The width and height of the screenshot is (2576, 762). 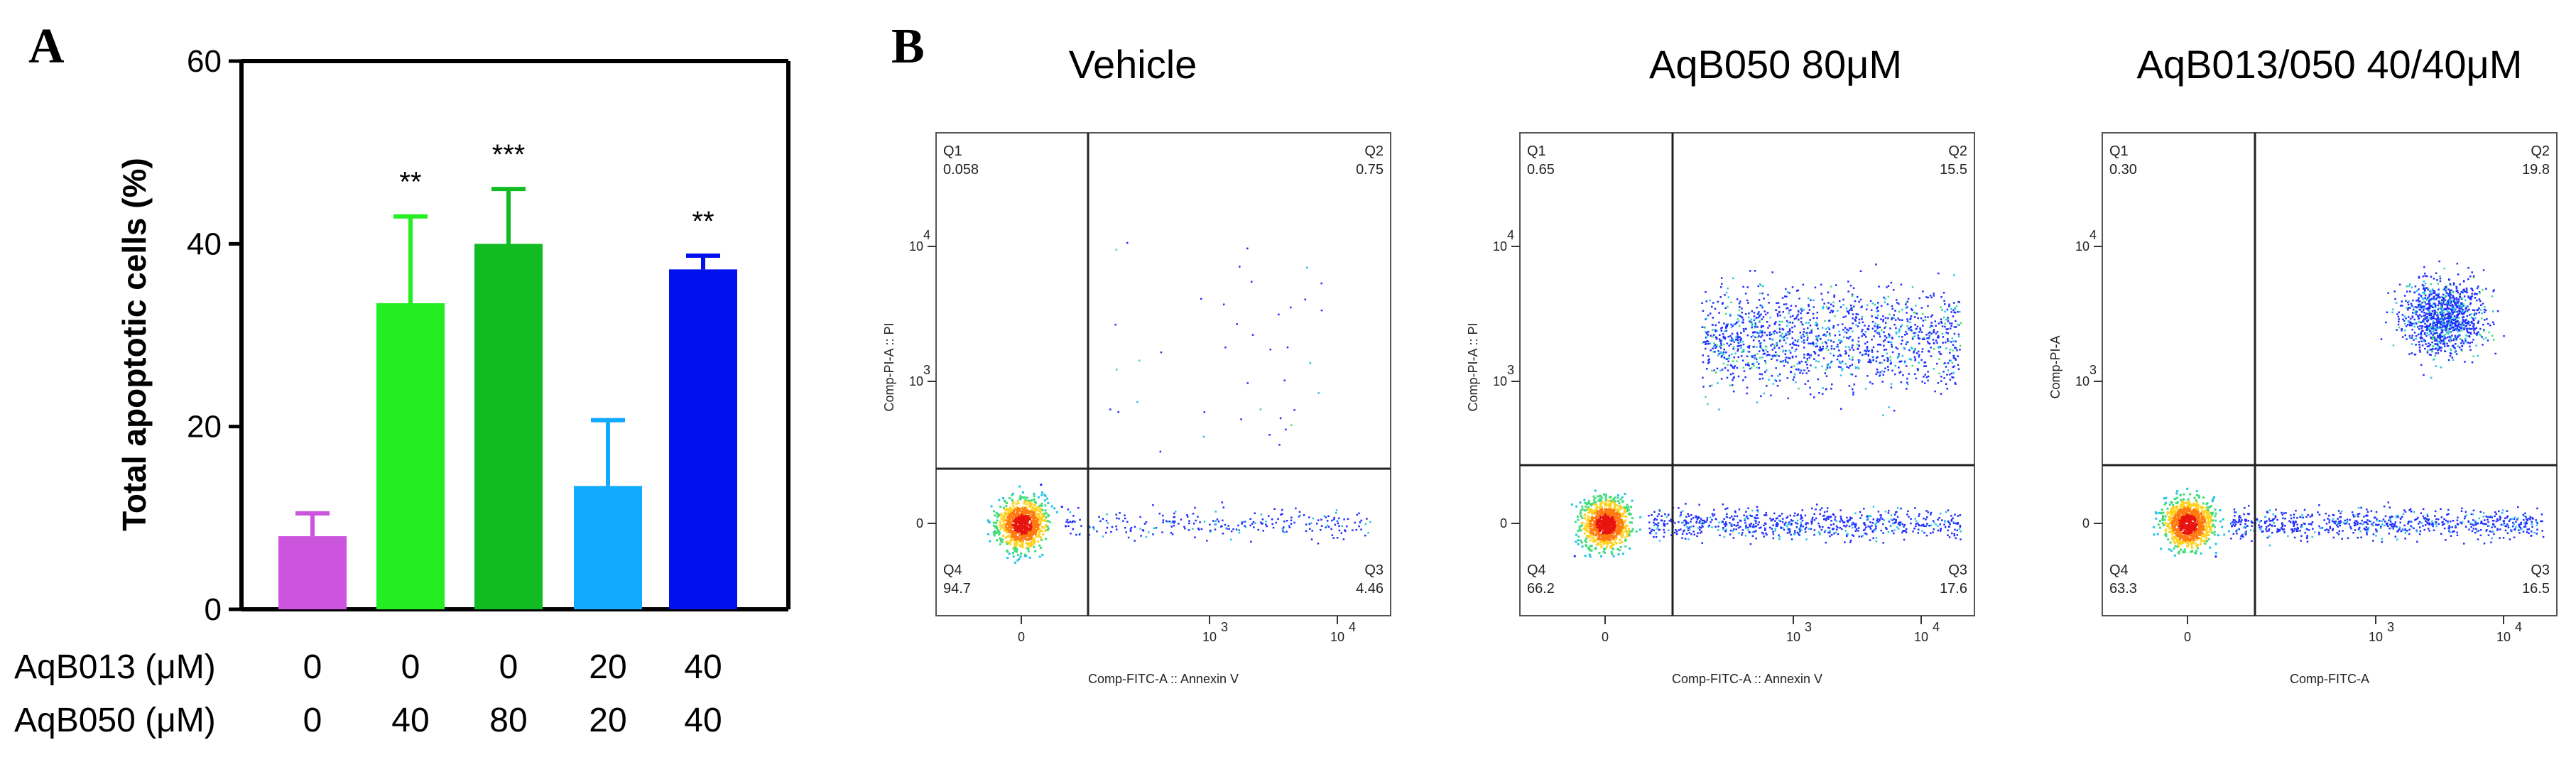 What do you see at coordinates (205, 428) in the screenshot?
I see `y-tick-label: 20` at bounding box center [205, 428].